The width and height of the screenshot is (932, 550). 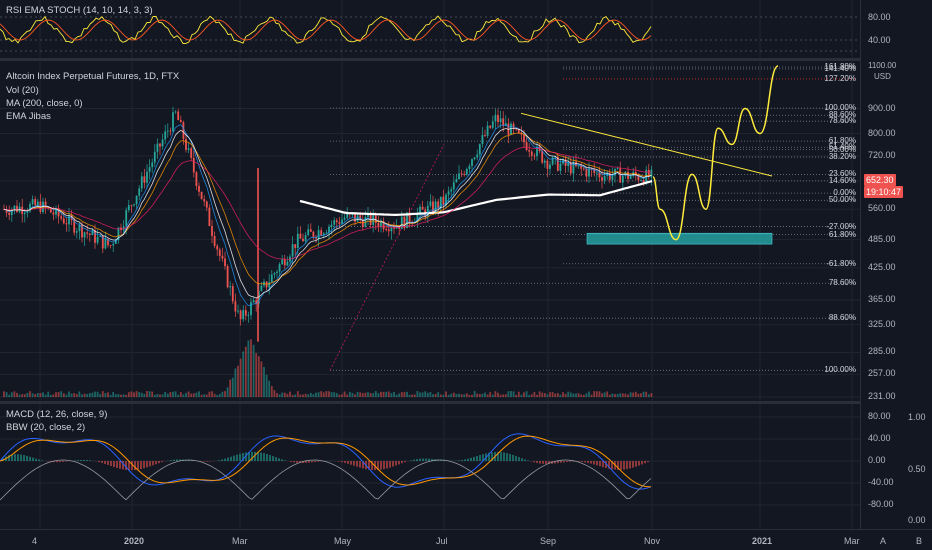 I want to click on log-scale-button: B, so click(x=919, y=541).